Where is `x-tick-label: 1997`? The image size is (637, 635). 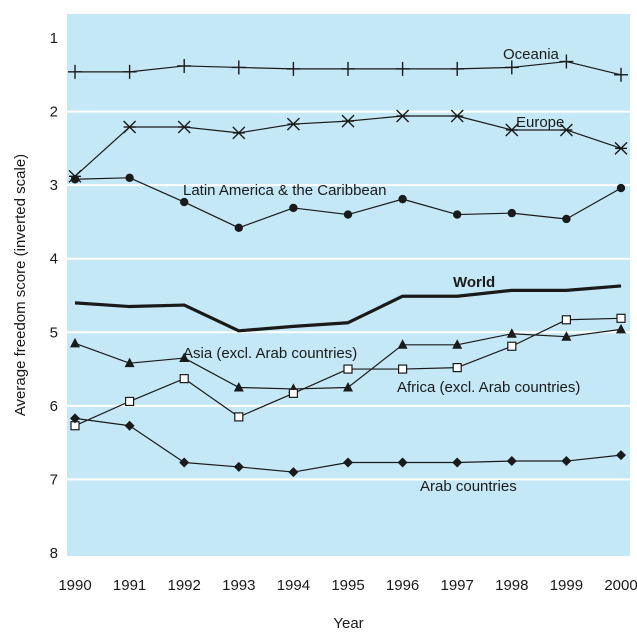
x-tick-label: 1997 is located at coordinates (457, 585).